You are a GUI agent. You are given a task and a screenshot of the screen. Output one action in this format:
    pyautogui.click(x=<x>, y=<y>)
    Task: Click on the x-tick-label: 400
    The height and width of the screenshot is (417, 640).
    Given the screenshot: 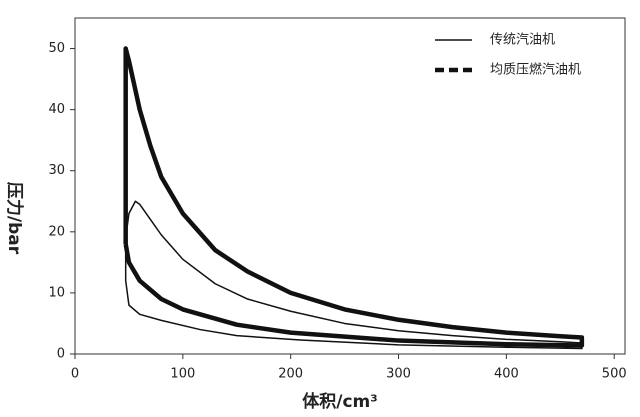 What is the action you would take?
    pyautogui.click(x=506, y=374)
    